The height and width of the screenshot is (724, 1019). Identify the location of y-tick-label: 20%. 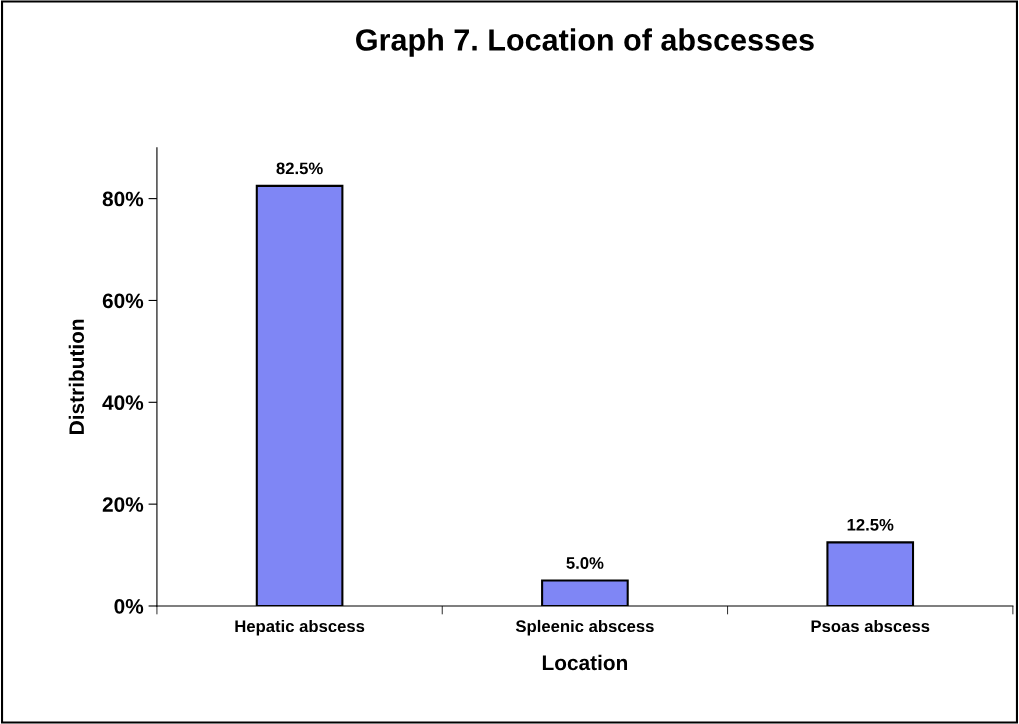
(123, 504).